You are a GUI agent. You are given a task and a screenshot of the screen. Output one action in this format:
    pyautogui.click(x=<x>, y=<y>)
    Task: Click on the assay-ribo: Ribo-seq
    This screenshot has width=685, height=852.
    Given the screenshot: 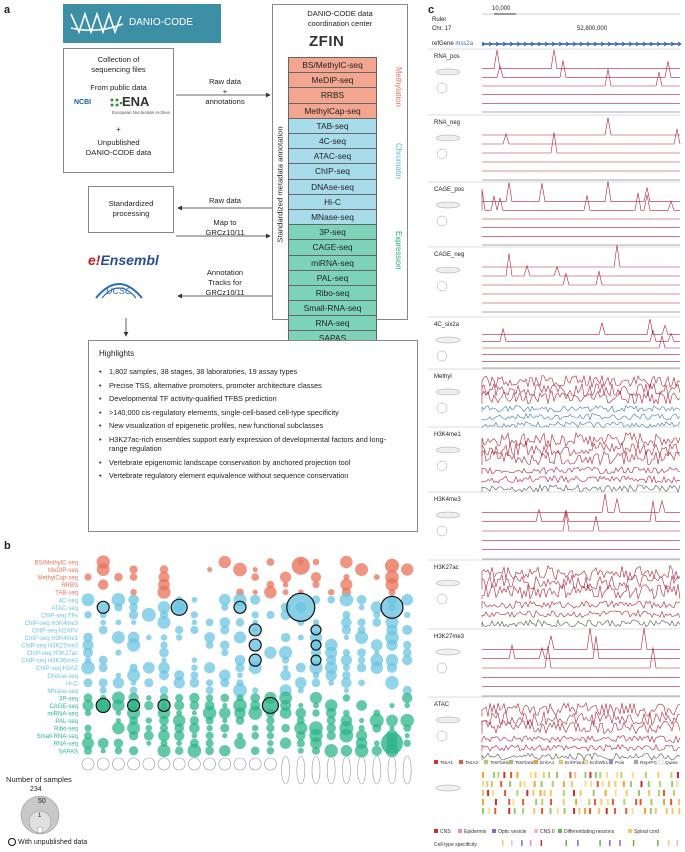 What is the action you would take?
    pyautogui.click(x=332, y=293)
    